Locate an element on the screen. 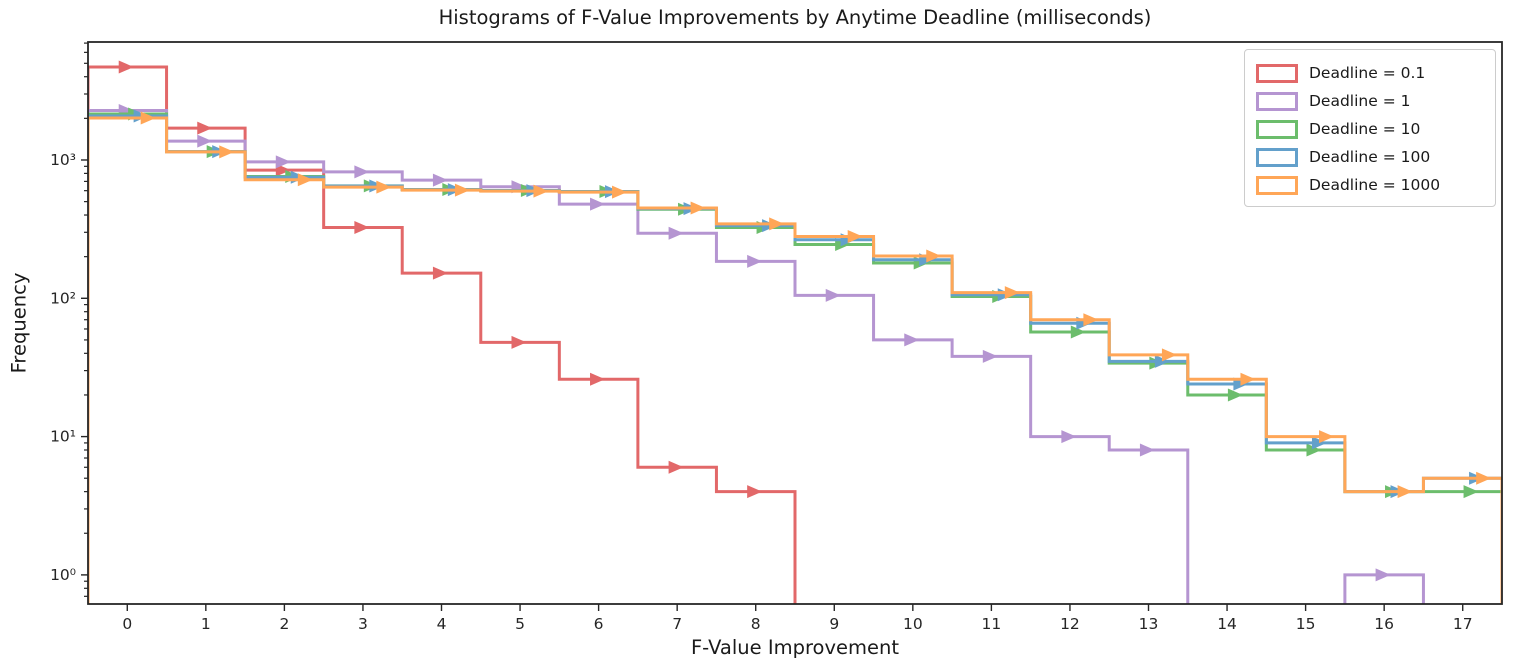  x-axis-tick-label: 3 is located at coordinates (363, 624).